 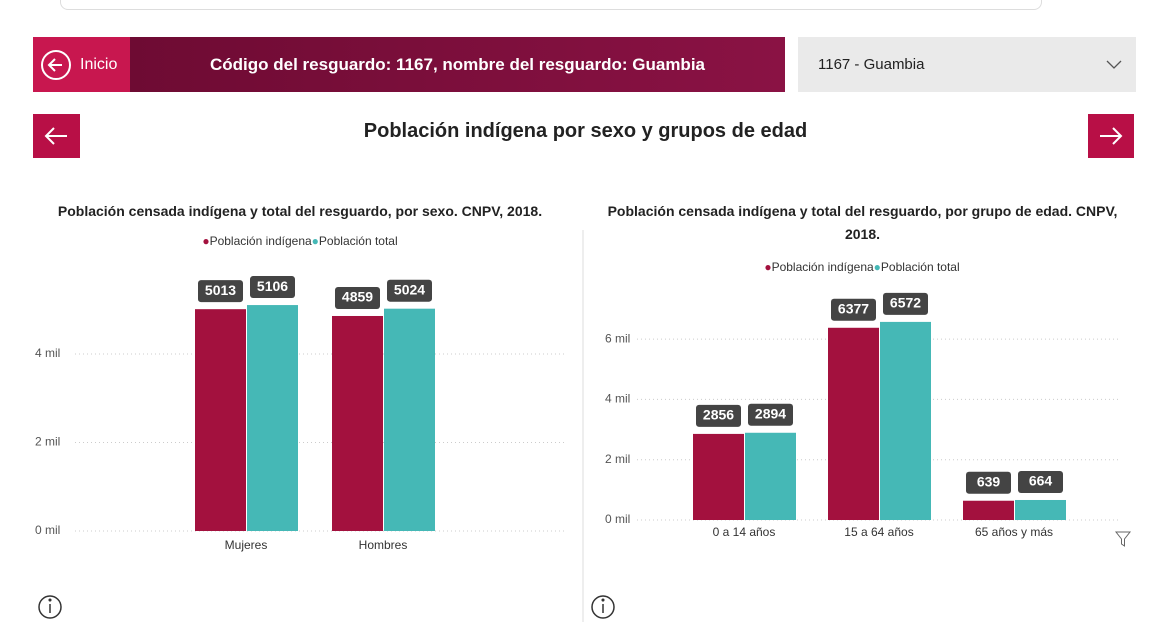 I want to click on data-label: 5024, so click(x=409, y=289).